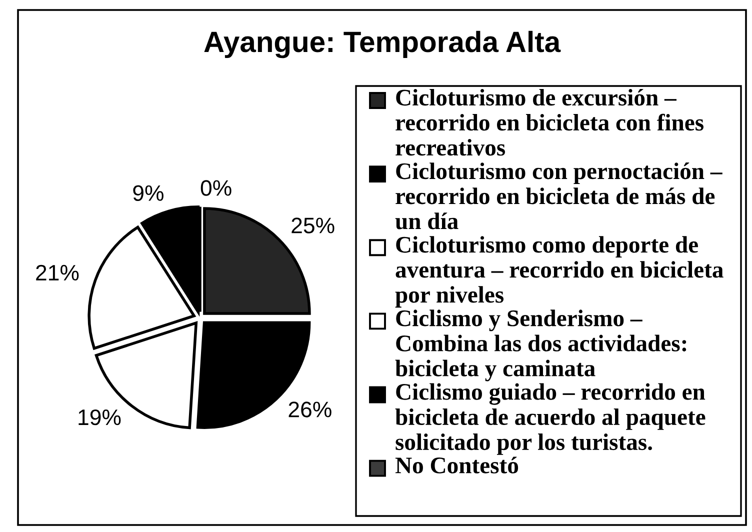 The height and width of the screenshot is (532, 752). I want to click on data-label: 21%, so click(57, 272).